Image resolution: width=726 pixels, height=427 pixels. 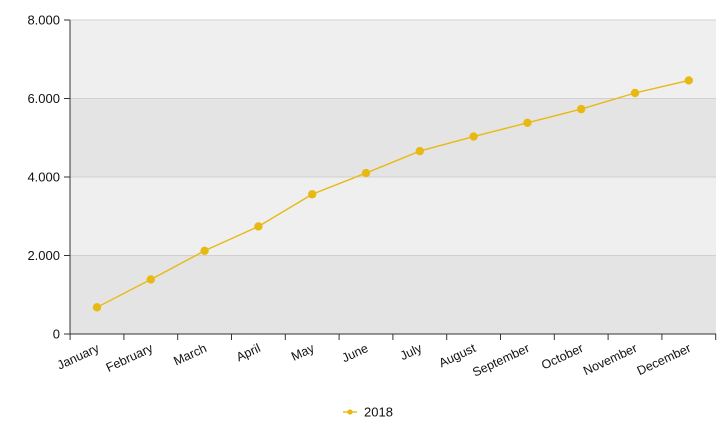 What do you see at coordinates (610, 359) in the screenshot?
I see `x-tick-label: November` at bounding box center [610, 359].